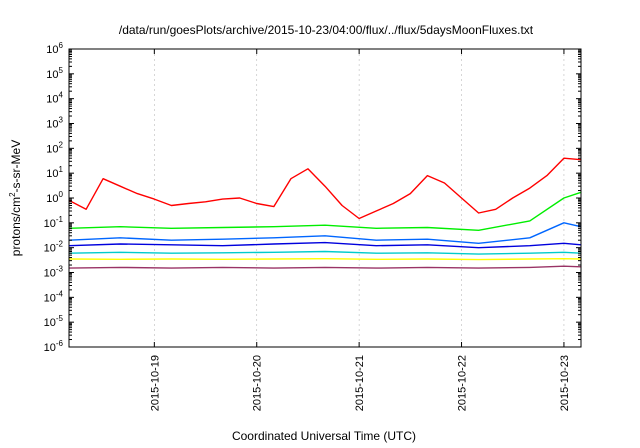 This screenshot has height=448, width=640. I want to click on y-tick-label-exp: -4, so click(60, 293).